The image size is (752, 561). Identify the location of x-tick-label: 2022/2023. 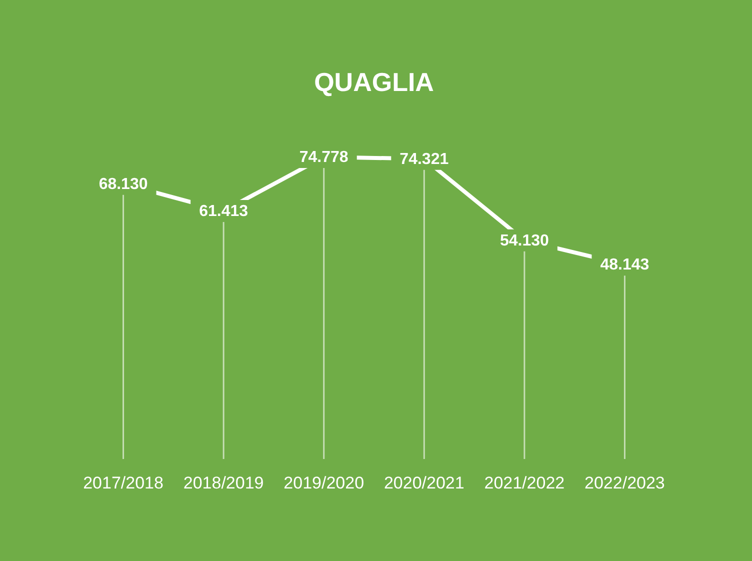
(624, 483).